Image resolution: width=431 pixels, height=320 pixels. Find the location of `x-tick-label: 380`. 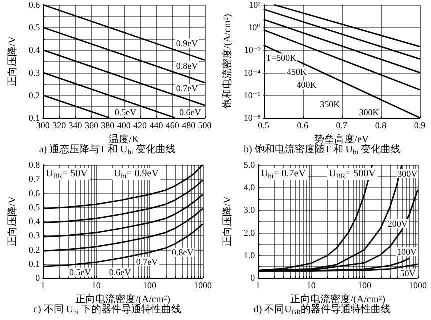

x-tick-label: 380 is located at coordinates (108, 125).